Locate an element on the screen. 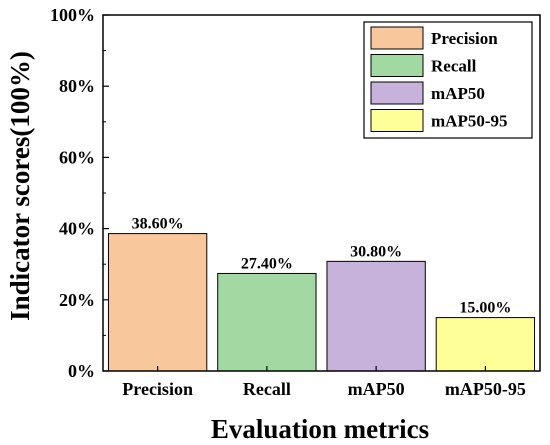 This screenshot has width=550, height=445. legend-swatch-map50 is located at coordinates (397, 93).